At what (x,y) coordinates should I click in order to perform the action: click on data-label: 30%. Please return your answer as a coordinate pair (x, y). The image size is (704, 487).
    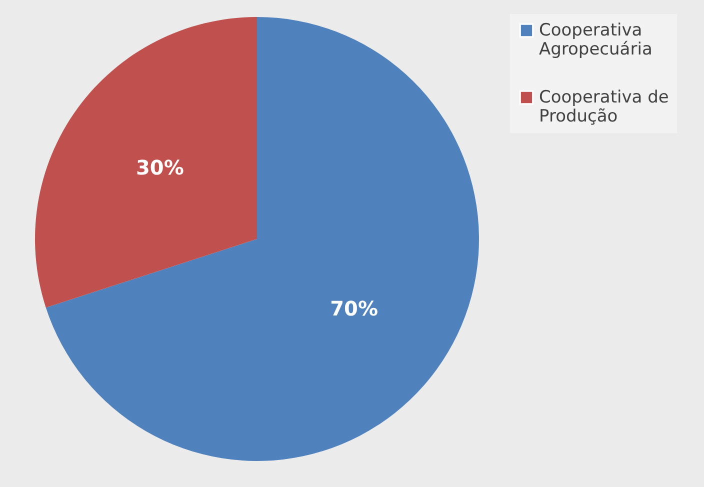
    Looking at the image, I should click on (160, 167).